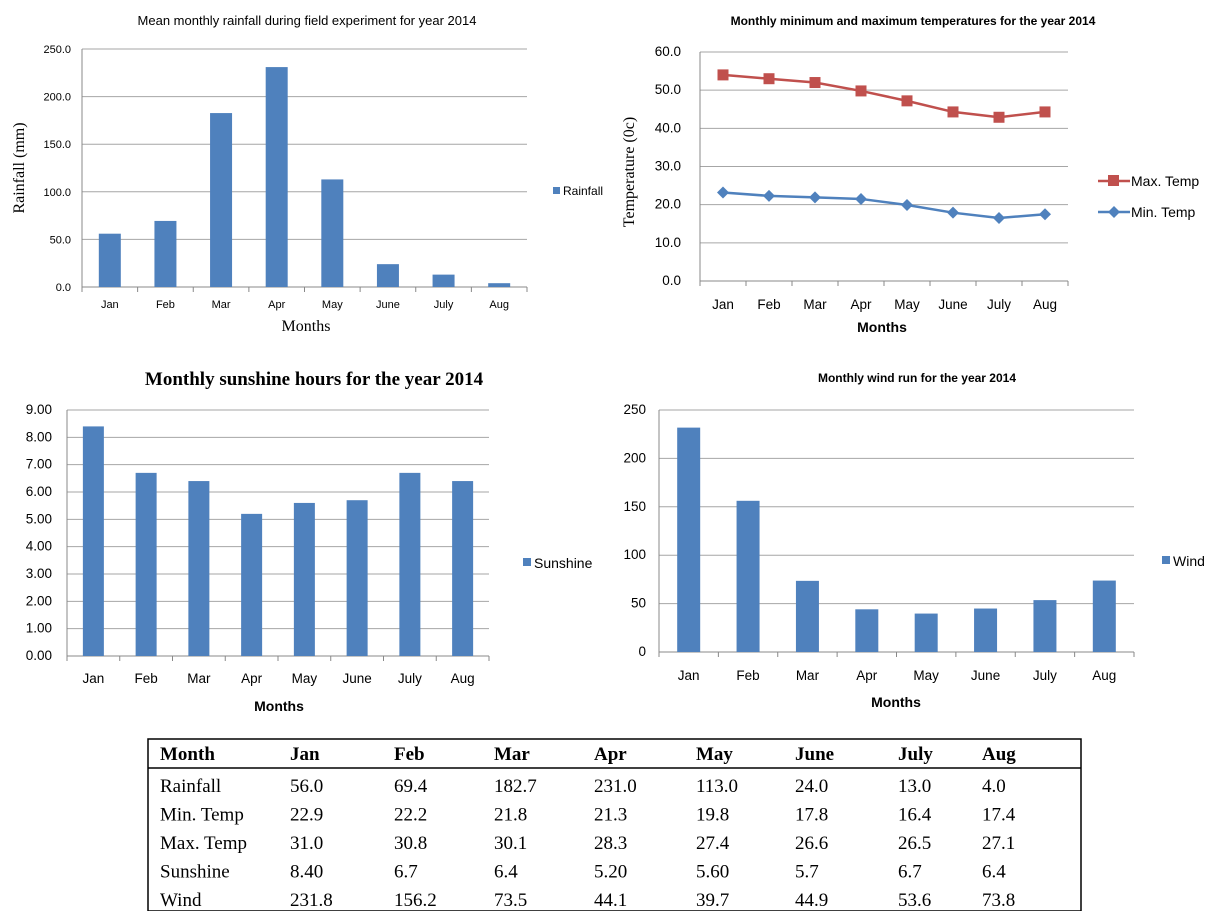 This screenshot has width=1214, height=911. Describe the element at coordinates (57, 193) in the screenshot. I see `rainfall-y-tick-label: 100.0` at that location.